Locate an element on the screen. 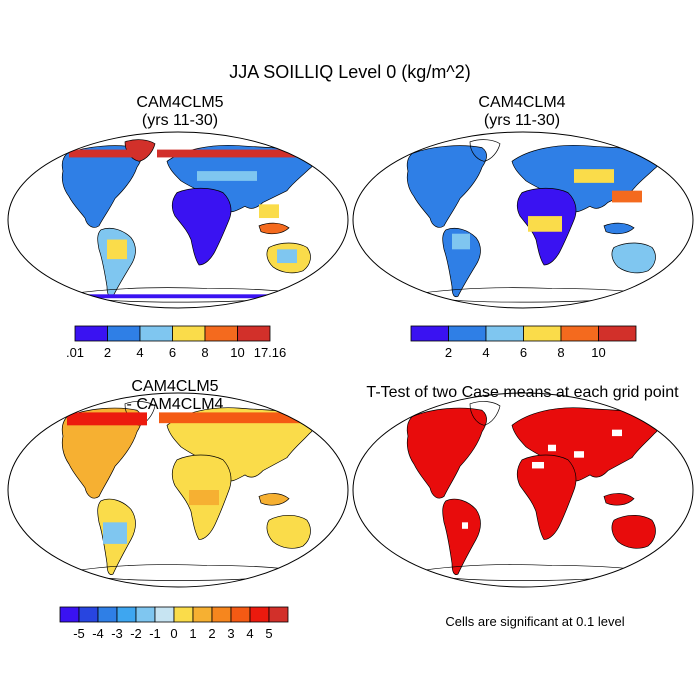 The height and width of the screenshot is (700, 700). panel-title-line2: - CAM4CLM4 is located at coordinates (175, 404).